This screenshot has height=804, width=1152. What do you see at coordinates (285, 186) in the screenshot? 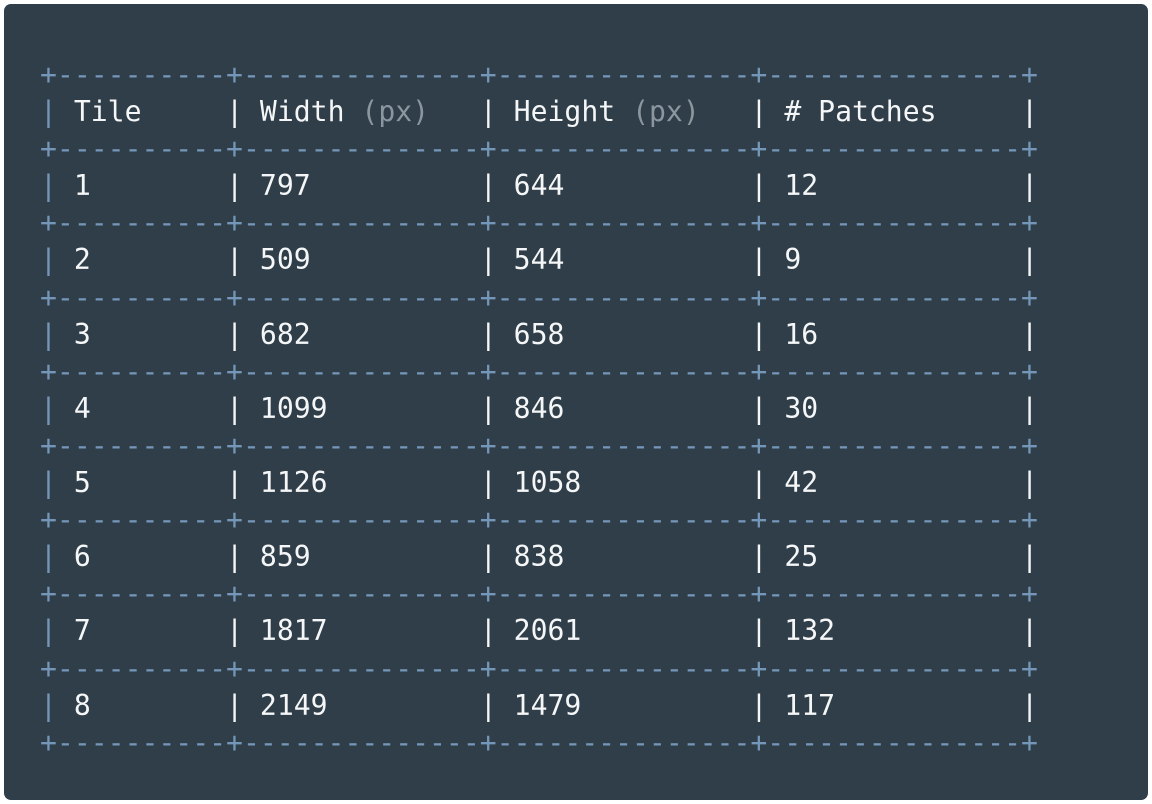
I see `table-cell: 797` at bounding box center [285, 186].